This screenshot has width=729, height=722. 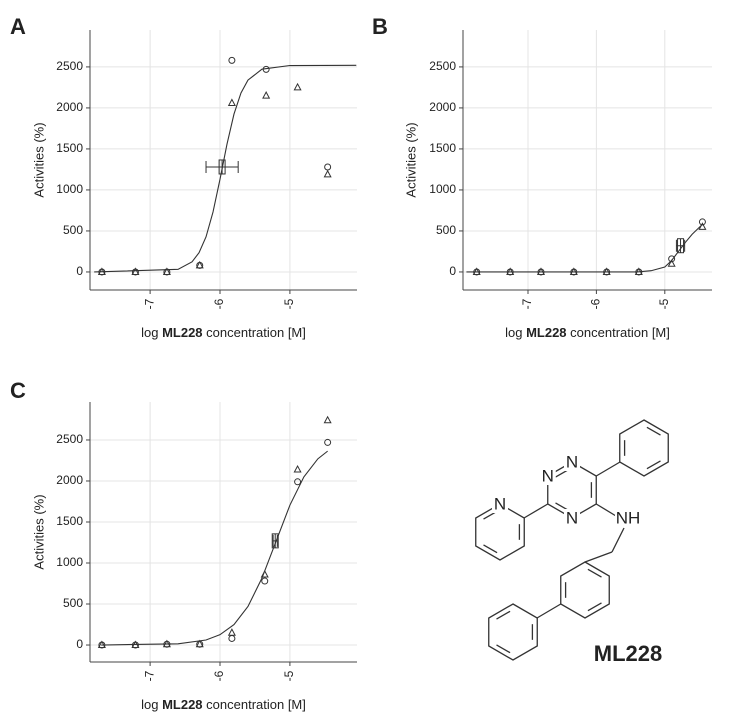 What do you see at coordinates (380, 26) in the screenshot?
I see `panel-label: B` at bounding box center [380, 26].